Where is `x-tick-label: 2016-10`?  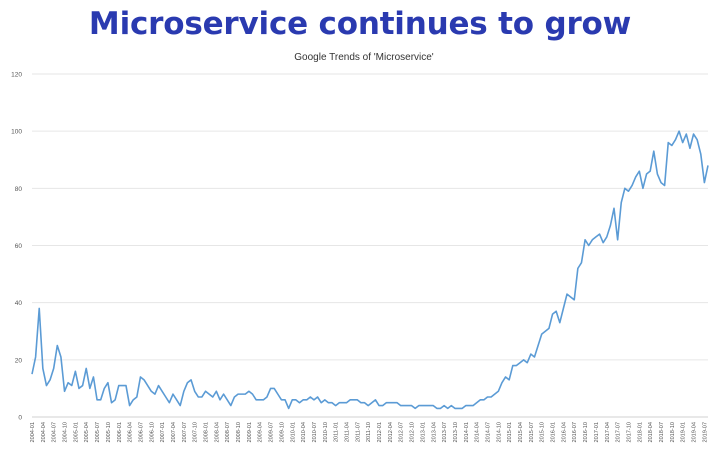 x-tick-label: 2016-10 is located at coordinates (586, 432).